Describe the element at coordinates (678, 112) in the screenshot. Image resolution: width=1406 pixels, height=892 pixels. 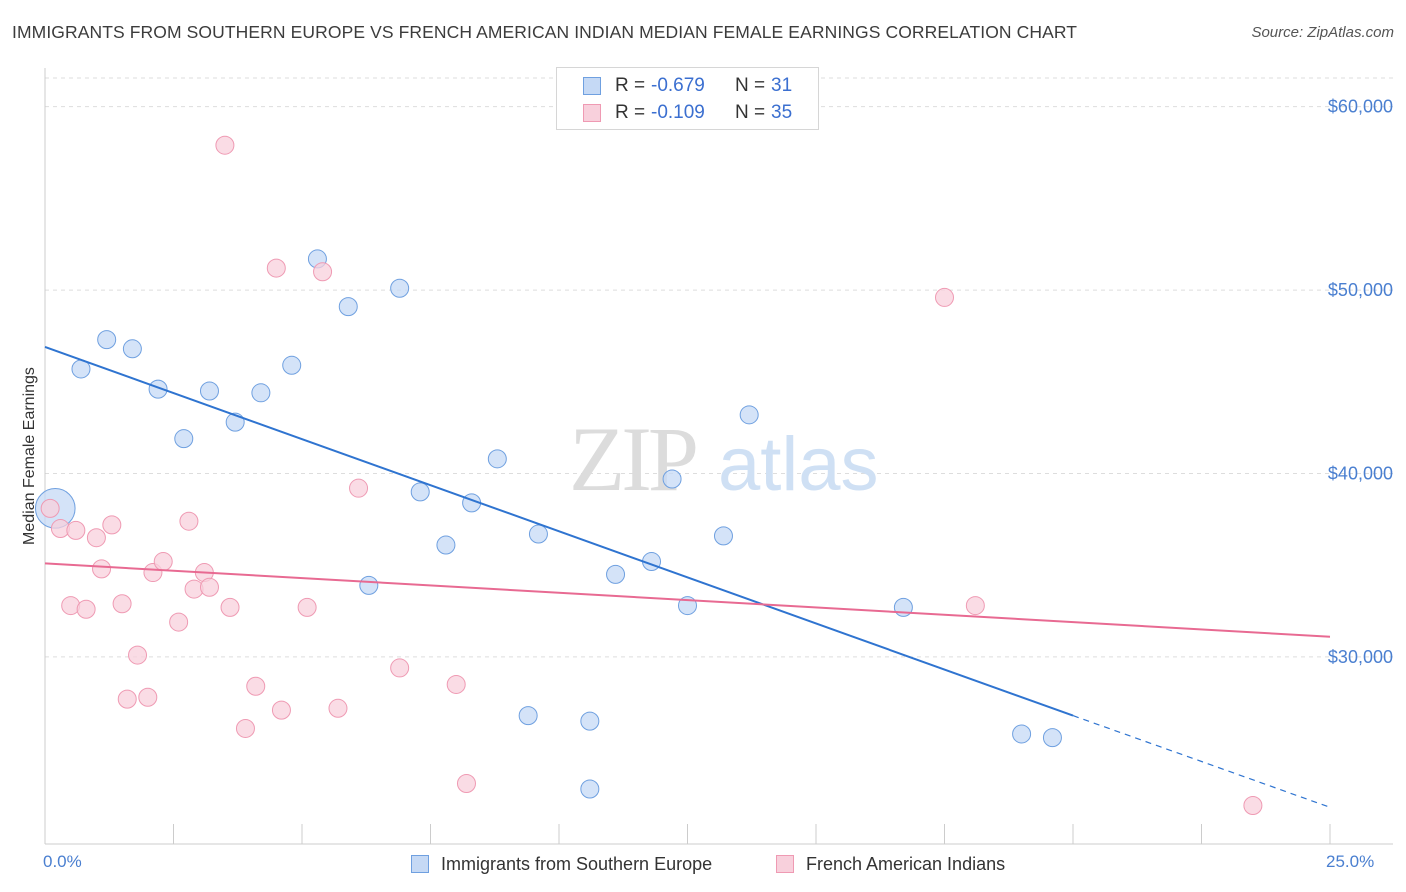
I see `french-american-indians-r-value: -0.109` at that location.